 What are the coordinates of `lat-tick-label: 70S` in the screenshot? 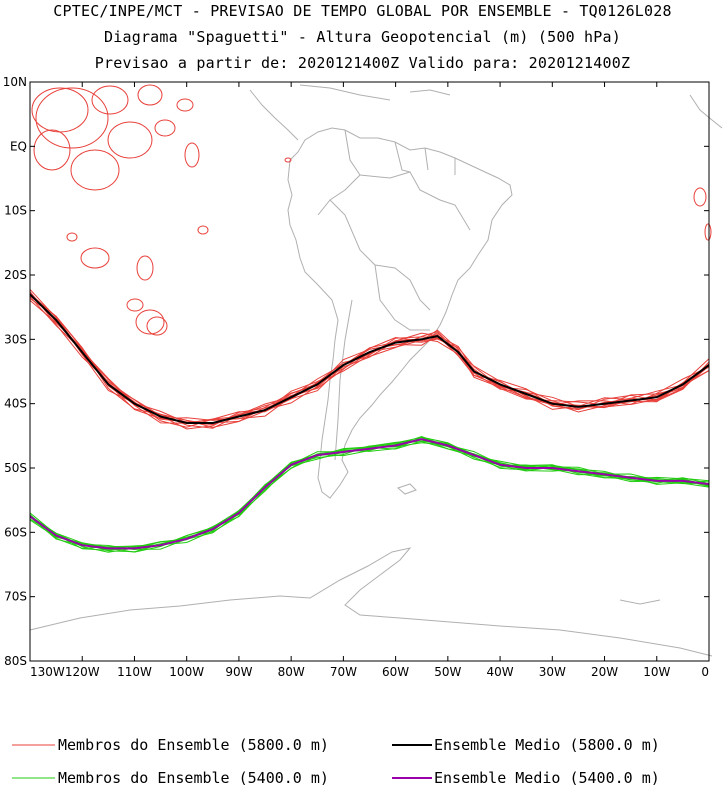 It's located at (15, 597).